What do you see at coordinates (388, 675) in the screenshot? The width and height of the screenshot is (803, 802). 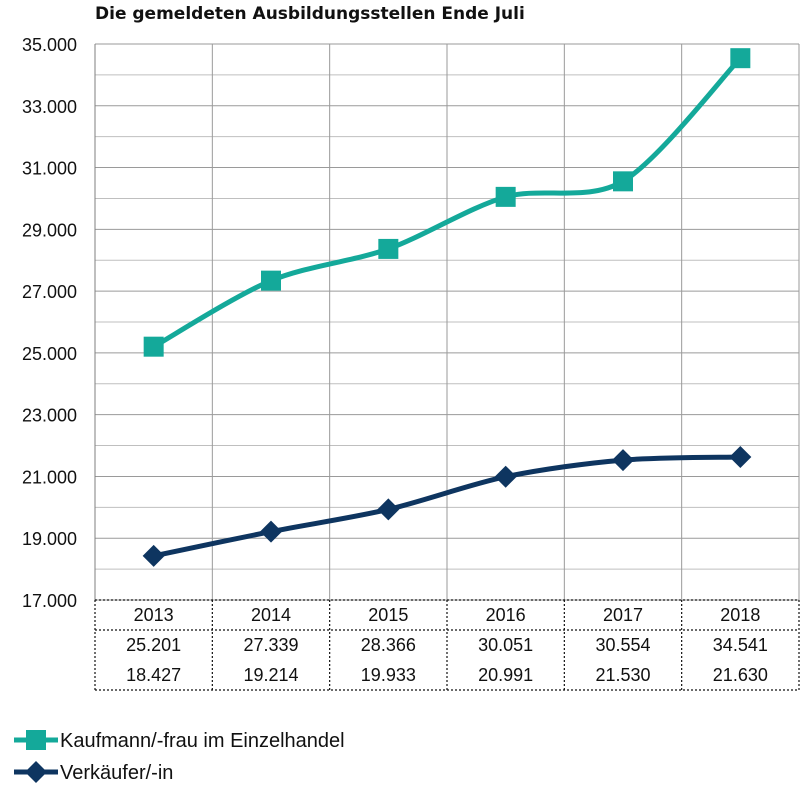 I see `data-table-value: 19.933` at bounding box center [388, 675].